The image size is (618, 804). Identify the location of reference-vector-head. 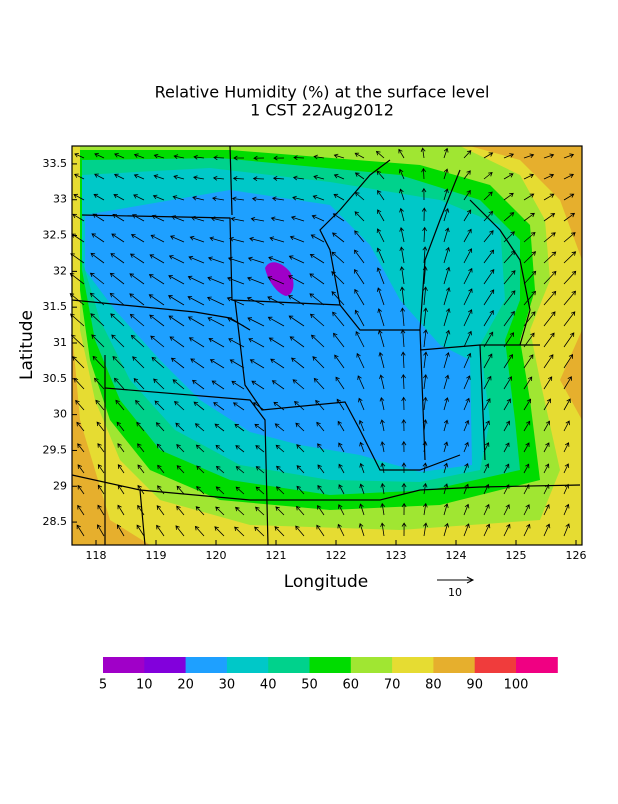
(470, 580).